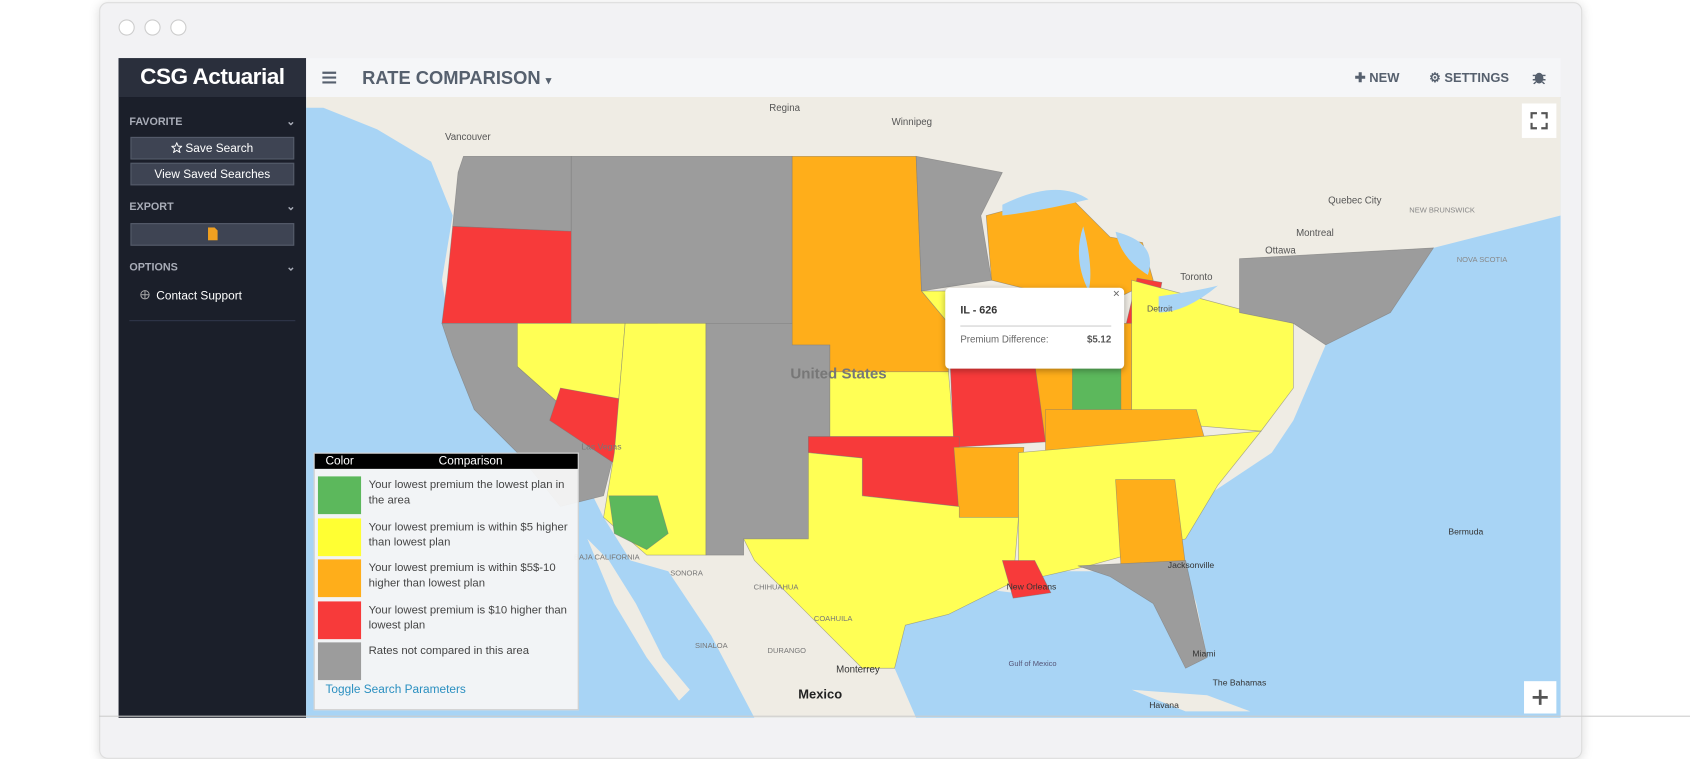  I want to click on brand: CSG Actuarial, so click(212, 78).